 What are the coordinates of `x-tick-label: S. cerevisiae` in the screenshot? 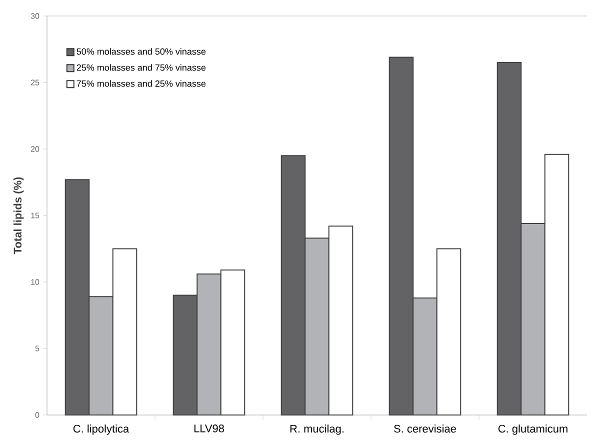 It's located at (425, 428).